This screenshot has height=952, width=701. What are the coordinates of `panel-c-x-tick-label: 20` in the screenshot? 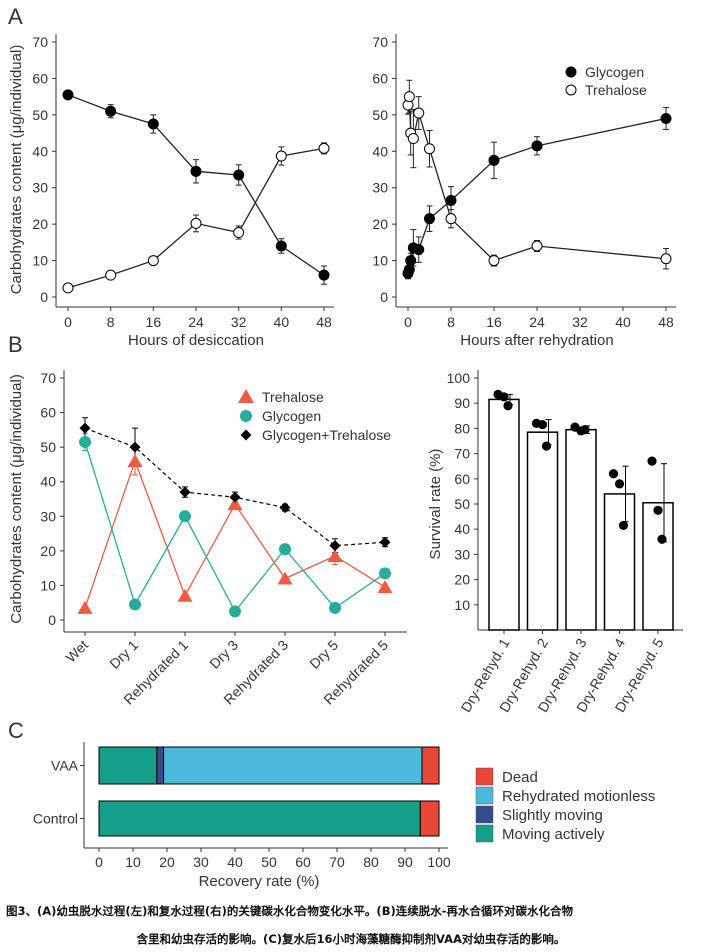 It's located at (167, 862).